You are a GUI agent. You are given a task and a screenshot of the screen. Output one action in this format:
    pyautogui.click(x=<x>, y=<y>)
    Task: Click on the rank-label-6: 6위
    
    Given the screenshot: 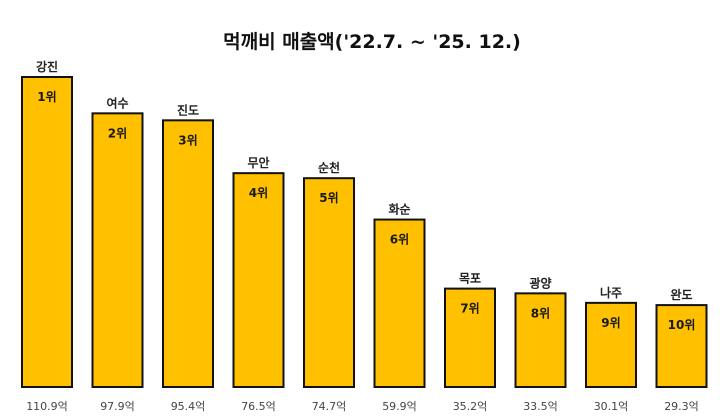 What is the action you would take?
    pyautogui.click(x=399, y=240)
    